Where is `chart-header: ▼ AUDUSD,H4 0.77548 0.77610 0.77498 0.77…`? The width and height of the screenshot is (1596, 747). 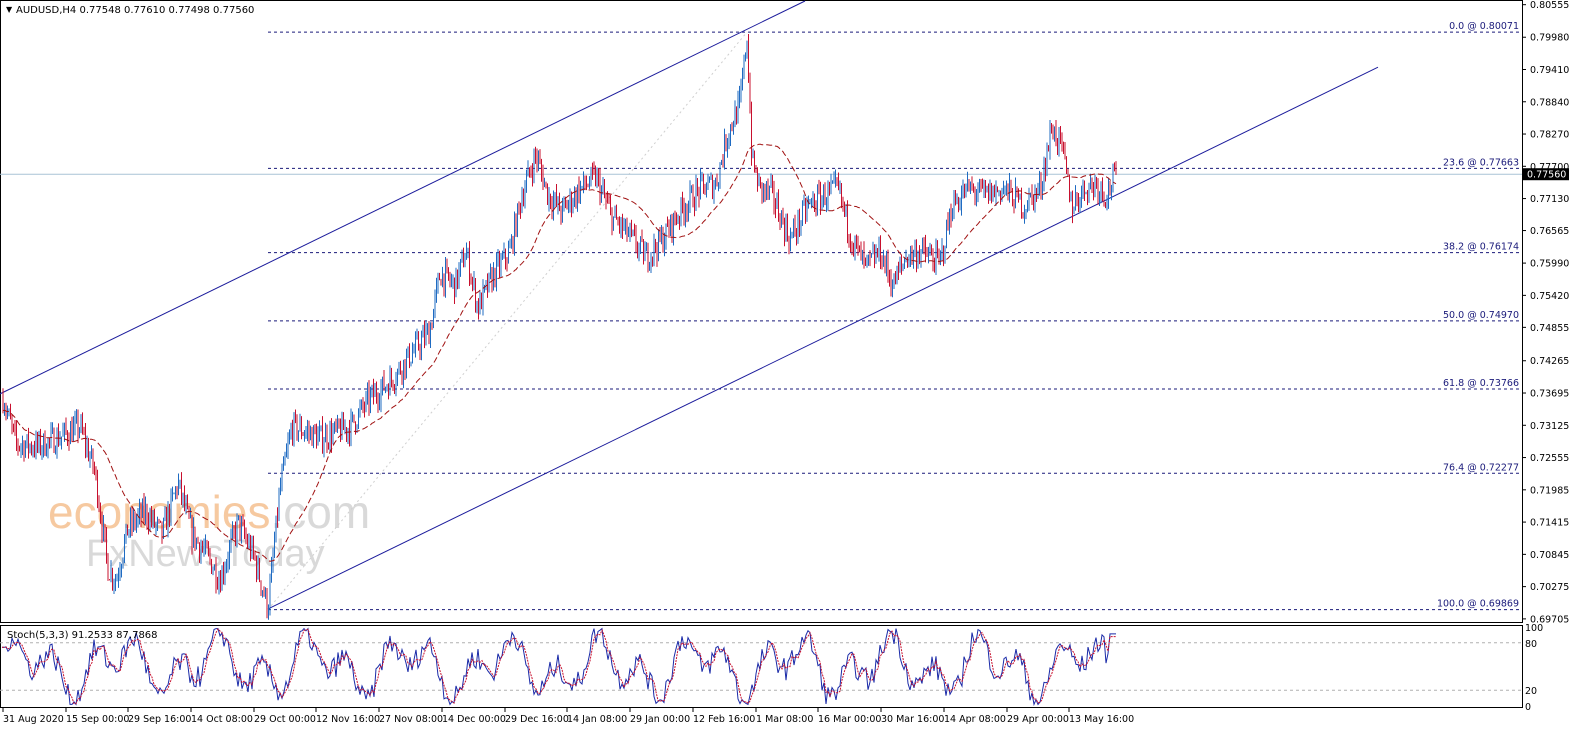
chart-header: ▼ AUDUSD,H4 0.77548 0.77610 0.77498 0.77… is located at coordinates (130, 10).